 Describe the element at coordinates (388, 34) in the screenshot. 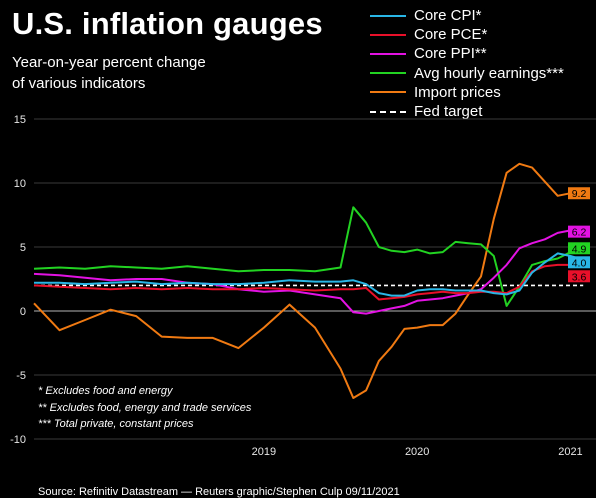

I see `legend-swatch-core-pce` at that location.